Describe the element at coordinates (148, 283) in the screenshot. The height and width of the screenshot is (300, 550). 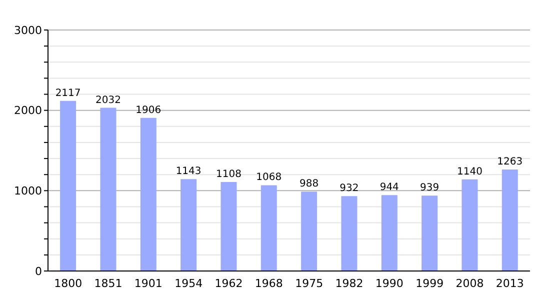
I see `x-tick-label: 1901` at that location.